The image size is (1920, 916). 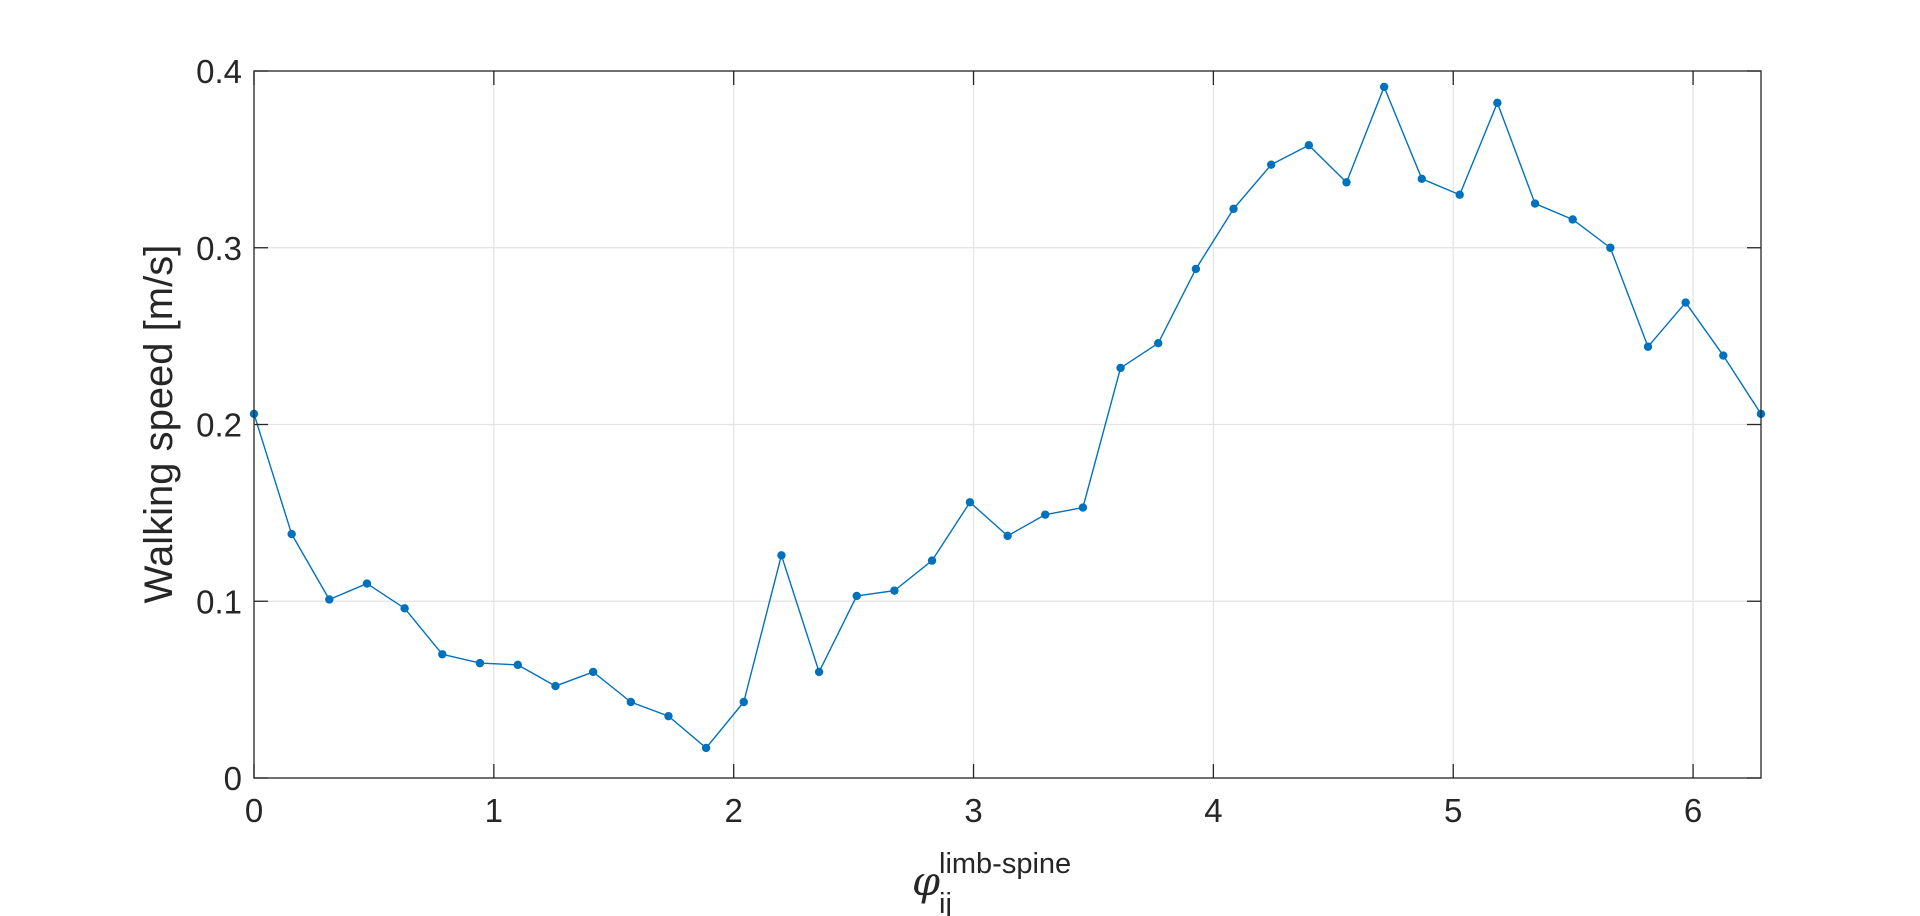 What do you see at coordinates (991, 882) in the screenshot?
I see `x-axis-label: φ limb-spine ij` at bounding box center [991, 882].